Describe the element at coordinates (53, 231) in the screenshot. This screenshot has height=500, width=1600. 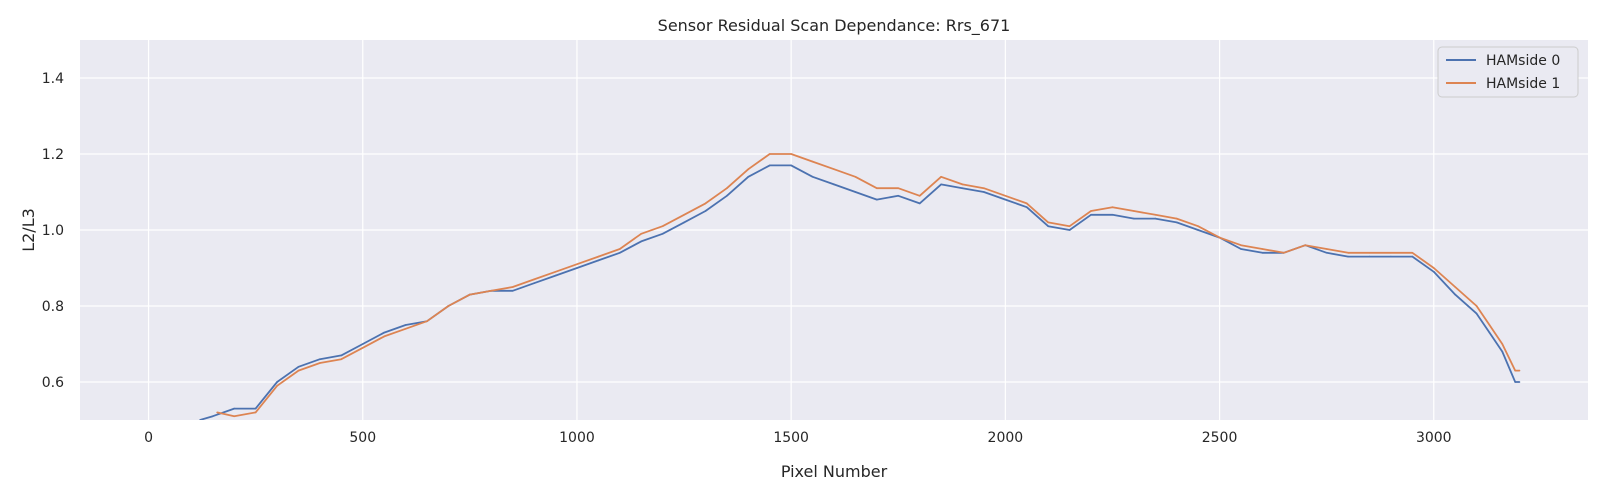
I see `y-tick-label: 1.0` at that location.